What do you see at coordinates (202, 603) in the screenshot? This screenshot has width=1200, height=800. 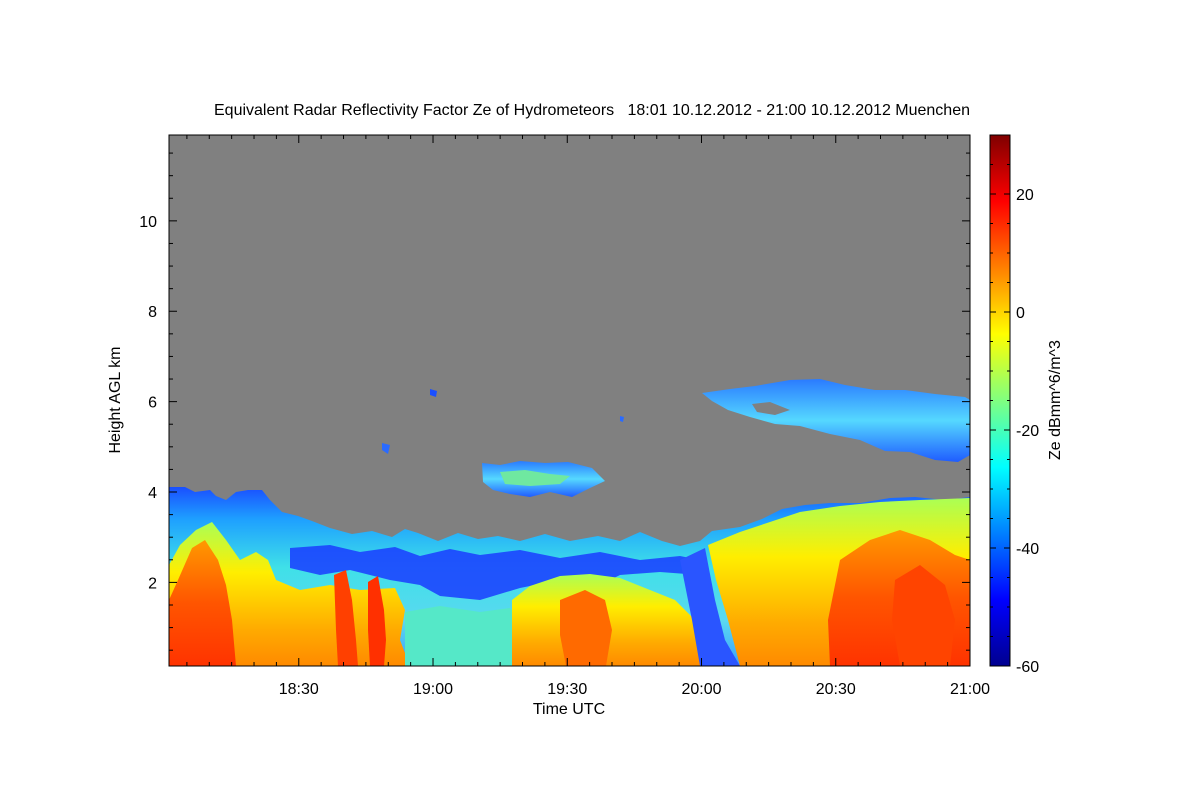 I see `echo-hot-left` at bounding box center [202, 603].